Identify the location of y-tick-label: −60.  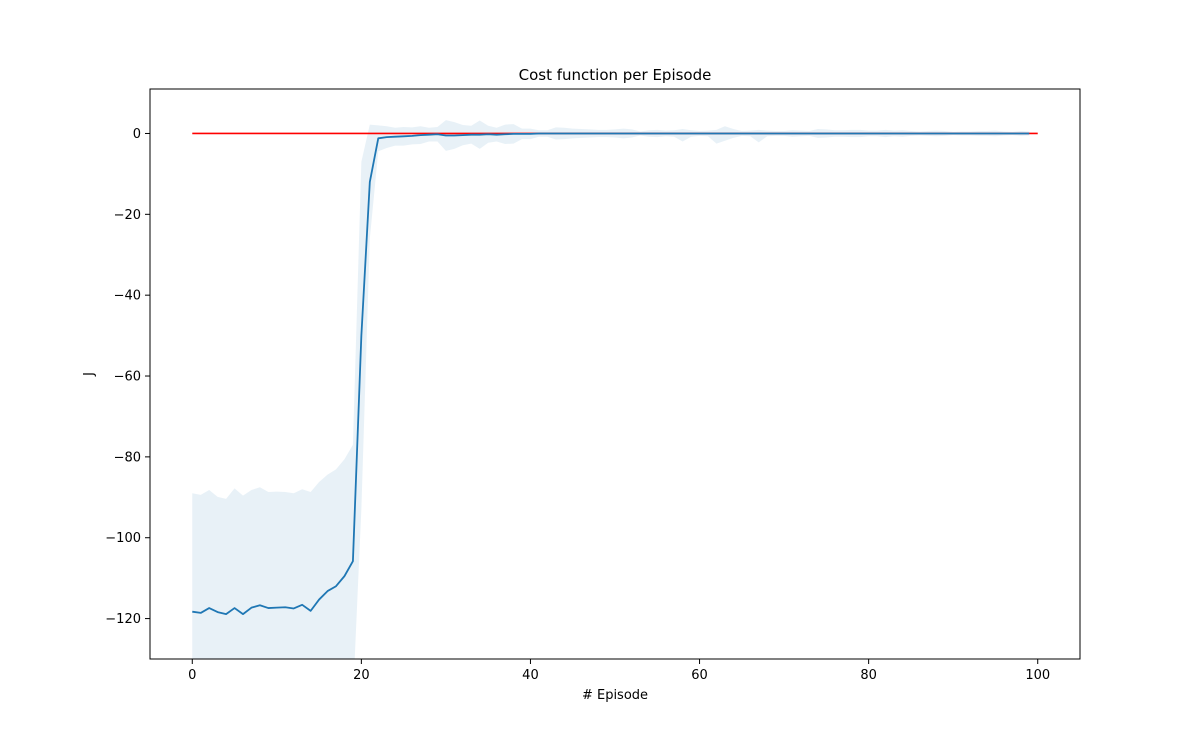
(127, 377).